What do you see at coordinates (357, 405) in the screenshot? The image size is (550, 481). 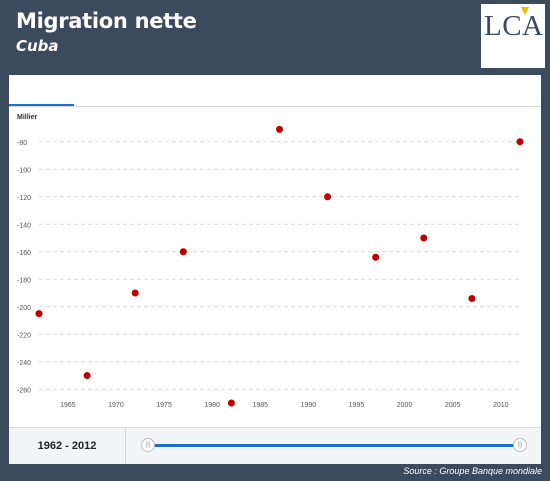 I see `x-tick-label: 1995` at bounding box center [357, 405].